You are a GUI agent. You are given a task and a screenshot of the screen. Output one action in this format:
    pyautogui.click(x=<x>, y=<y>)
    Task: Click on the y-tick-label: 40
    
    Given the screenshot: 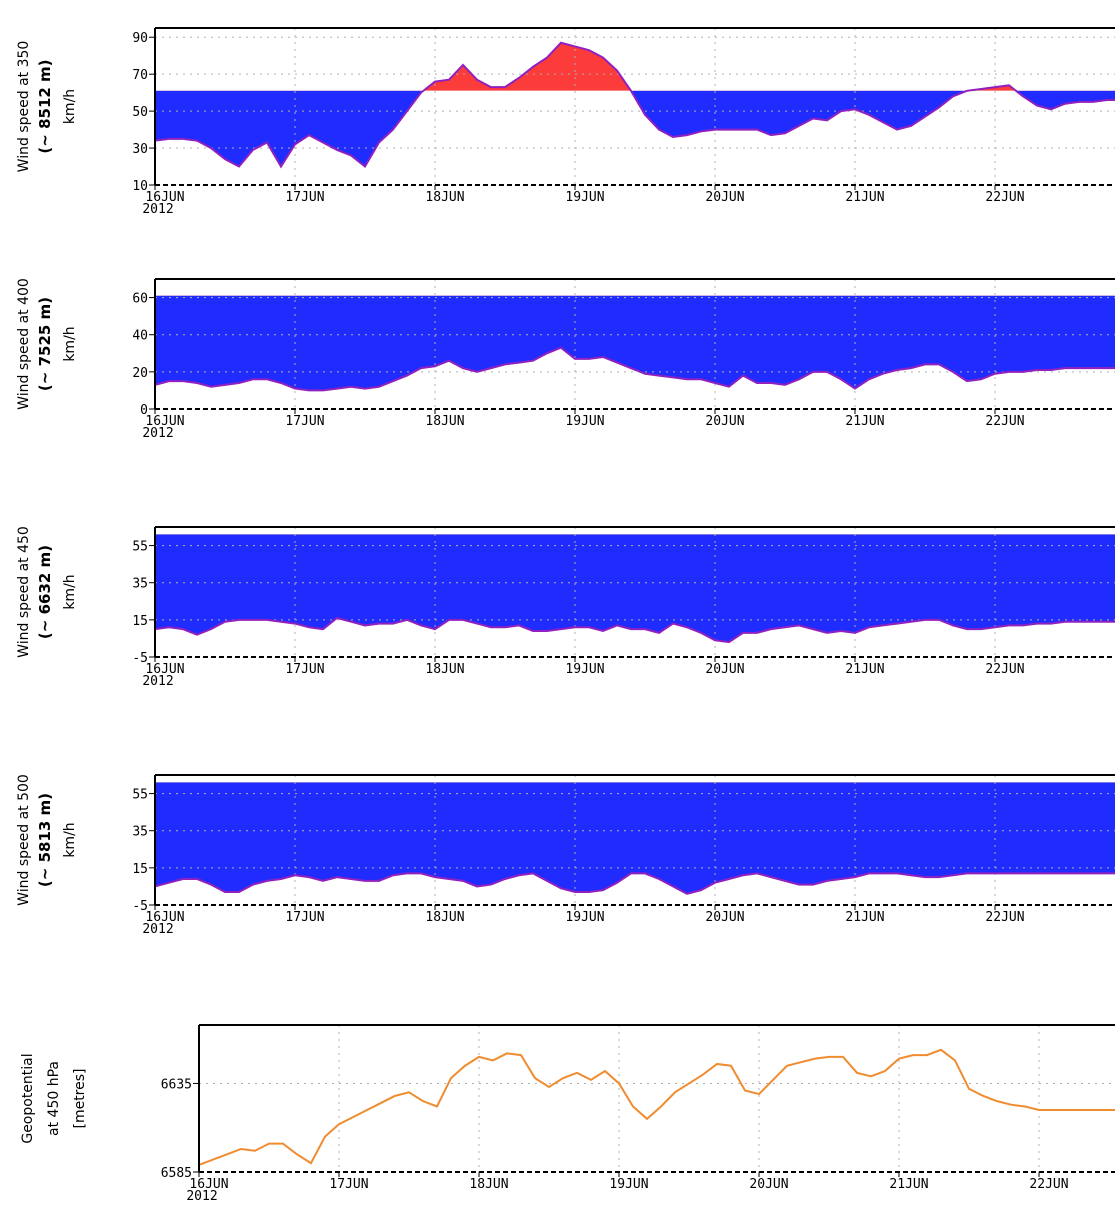 What is the action you would take?
    pyautogui.click(x=140, y=336)
    